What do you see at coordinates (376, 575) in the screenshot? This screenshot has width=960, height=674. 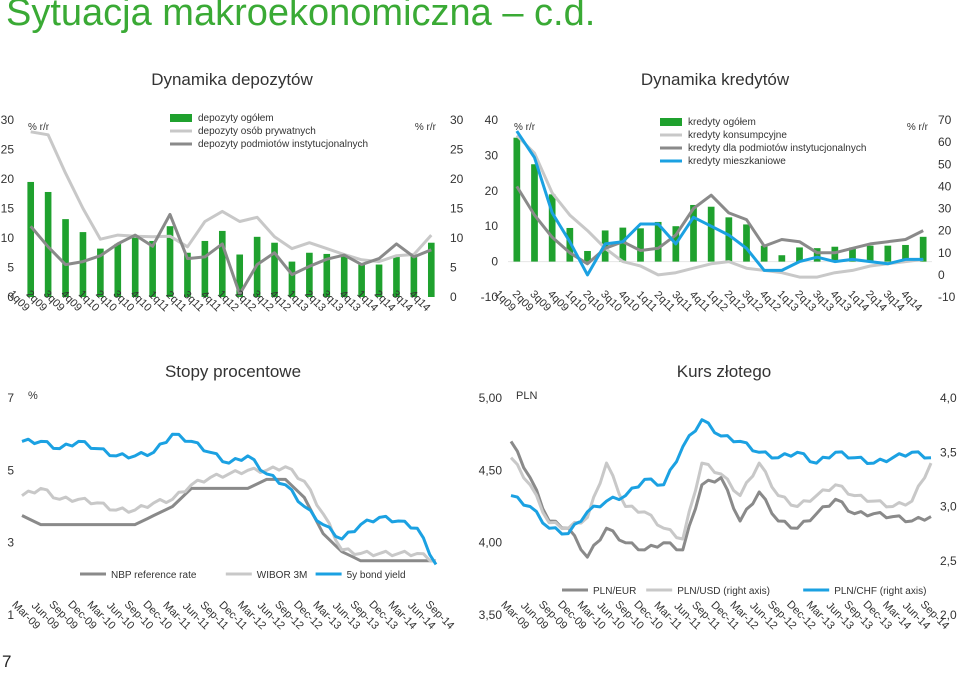 I see `legend-label: 5y bond yield` at bounding box center [376, 575].